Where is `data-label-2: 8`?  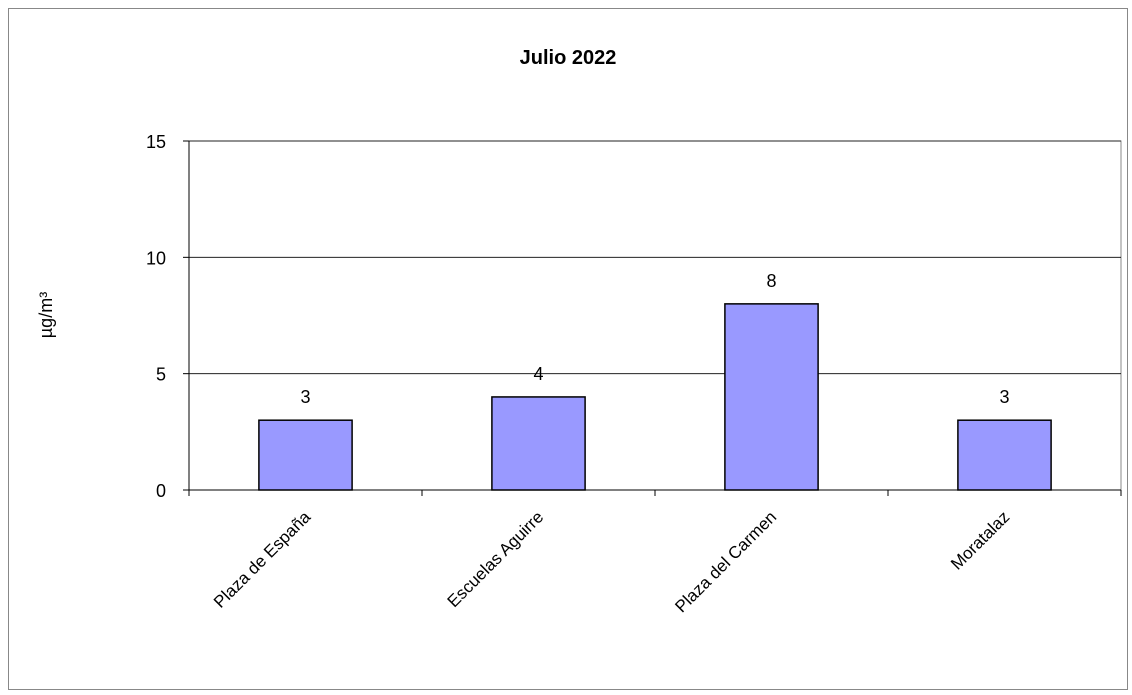
data-label-2: 8 is located at coordinates (771, 281).